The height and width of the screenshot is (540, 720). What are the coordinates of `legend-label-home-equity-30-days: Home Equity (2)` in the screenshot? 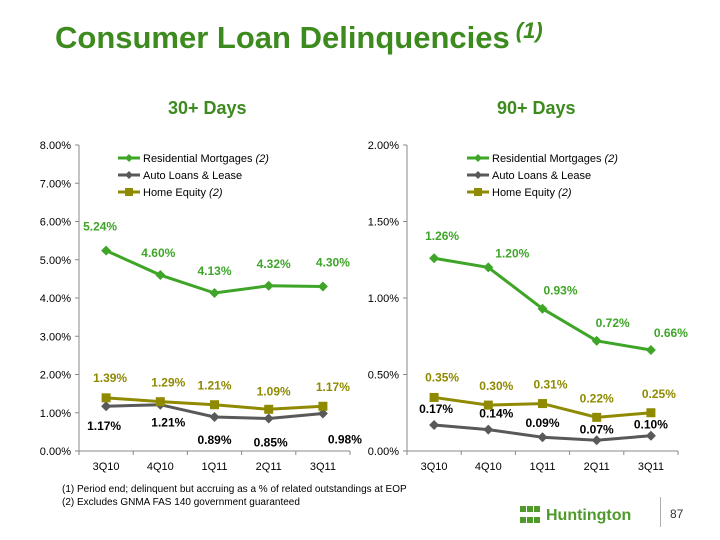 It's located at (183, 193).